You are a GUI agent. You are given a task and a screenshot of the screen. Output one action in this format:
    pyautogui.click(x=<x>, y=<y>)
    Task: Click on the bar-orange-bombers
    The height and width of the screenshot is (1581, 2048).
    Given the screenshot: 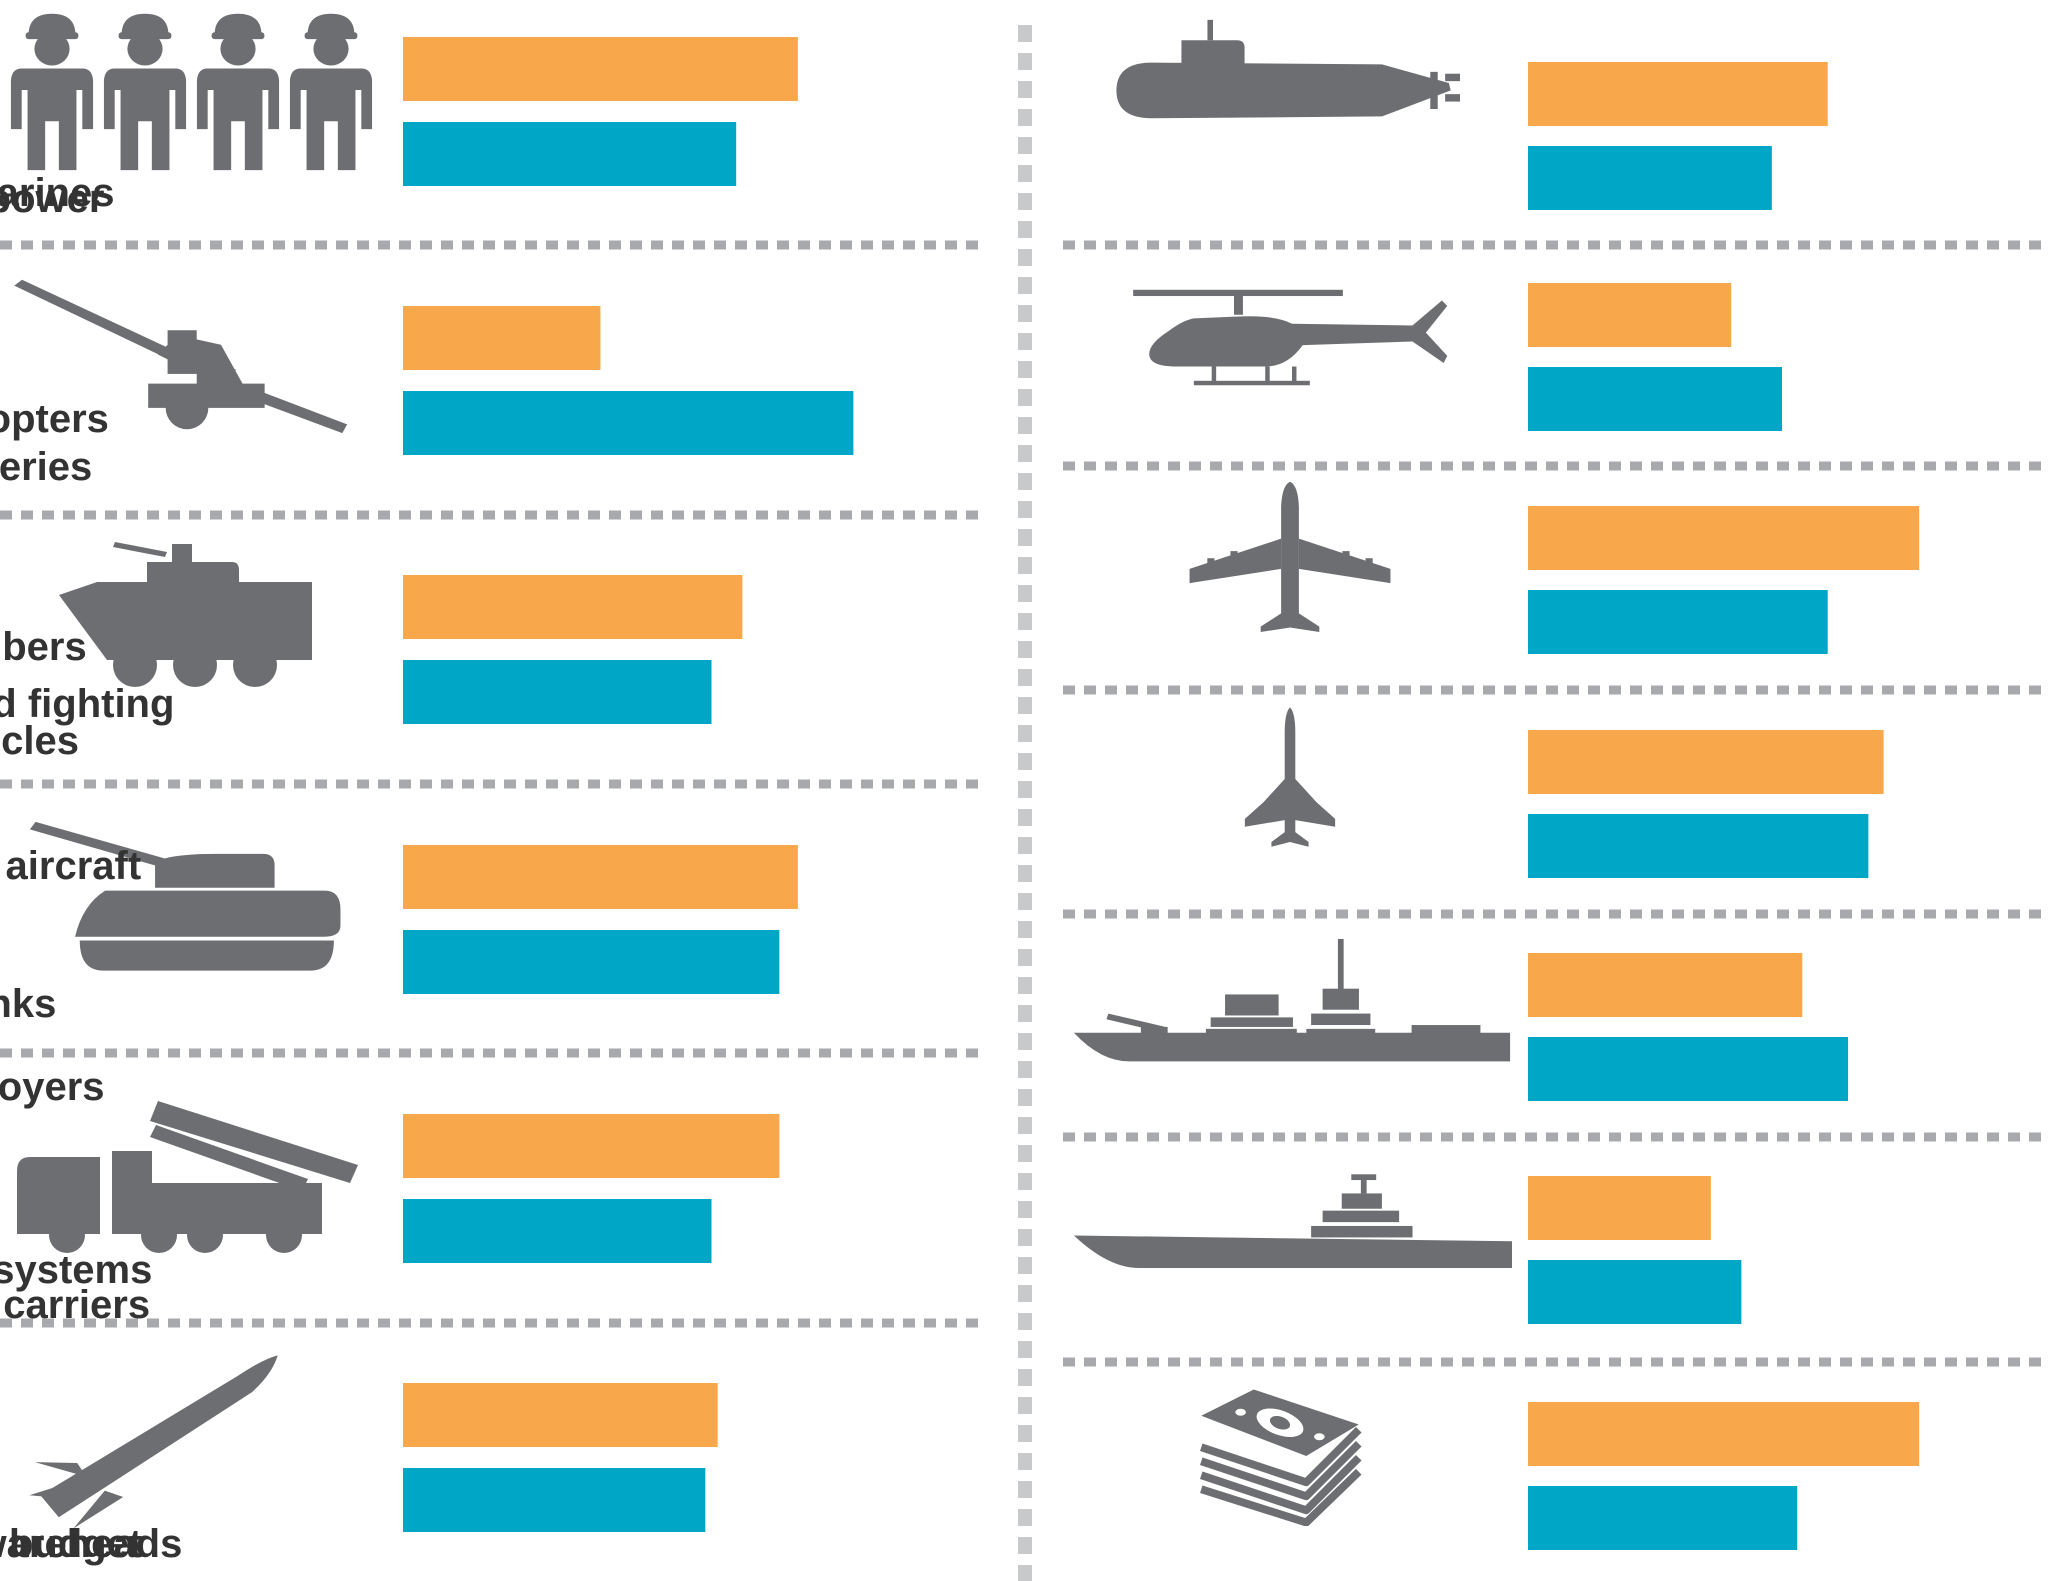 What is the action you would take?
    pyautogui.click(x=1724, y=538)
    